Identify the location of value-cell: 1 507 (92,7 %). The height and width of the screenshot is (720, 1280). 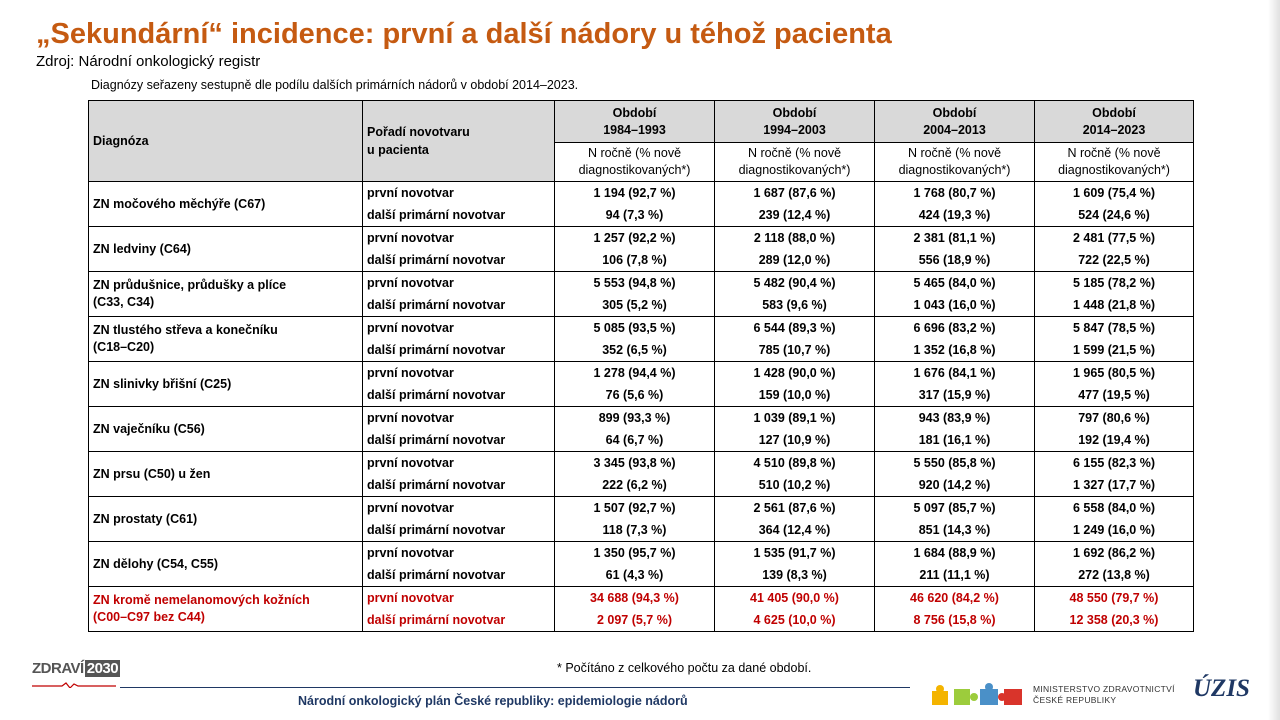
(634, 507).